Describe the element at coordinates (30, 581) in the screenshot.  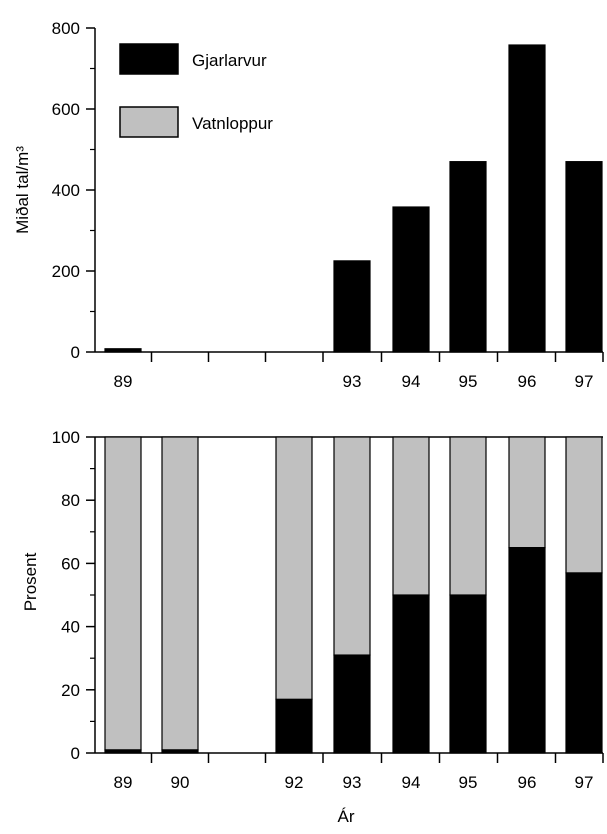
I see `bottom-y-axis-title: Prosent` at that location.